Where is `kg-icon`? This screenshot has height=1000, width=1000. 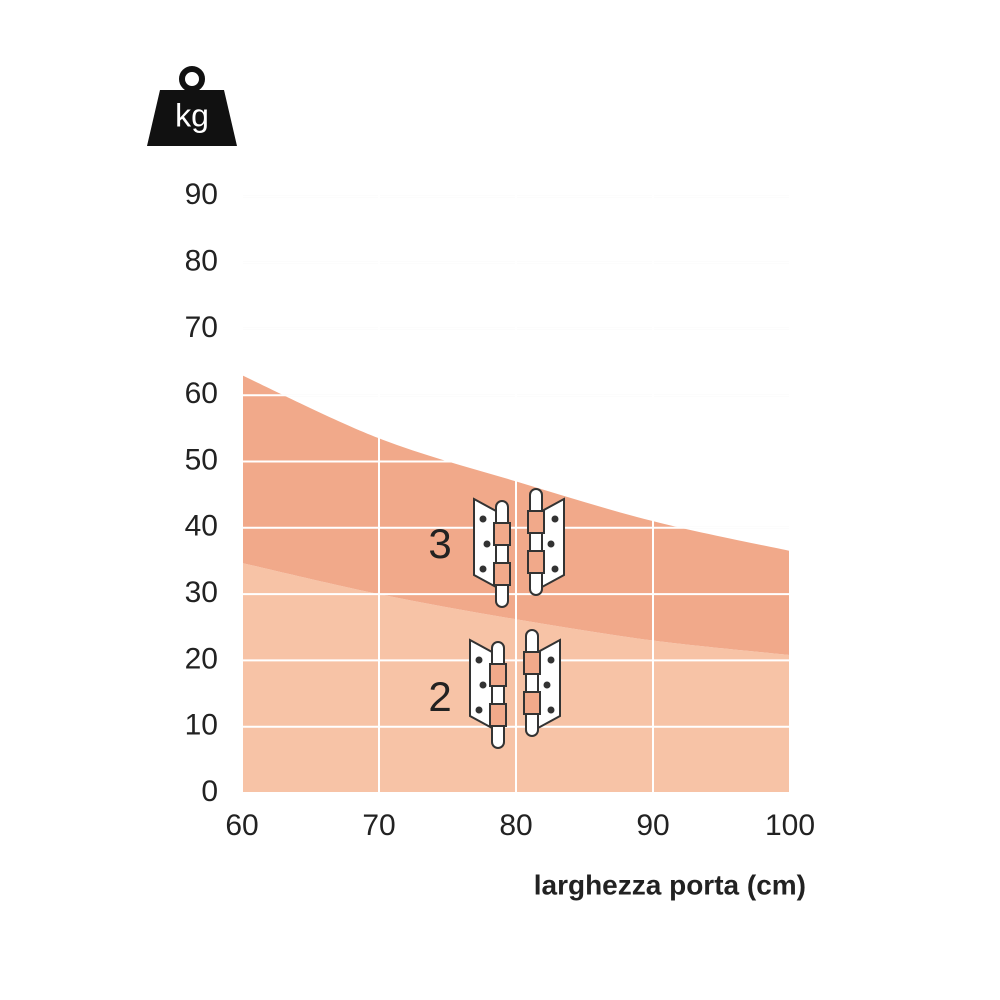 kg-icon is located at coordinates (192, 106).